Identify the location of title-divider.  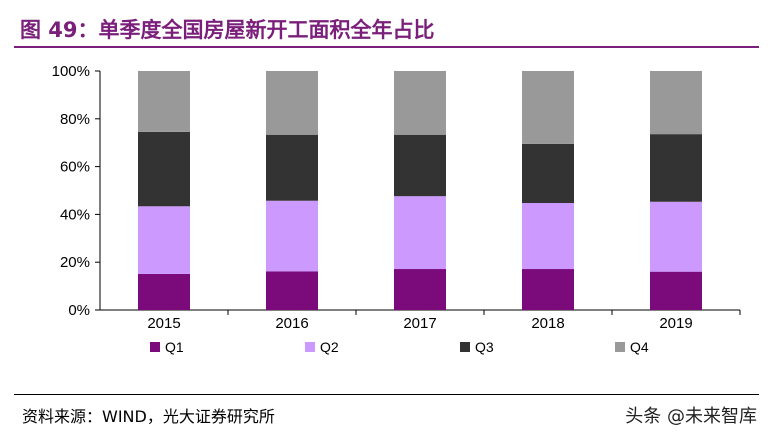
(386, 47).